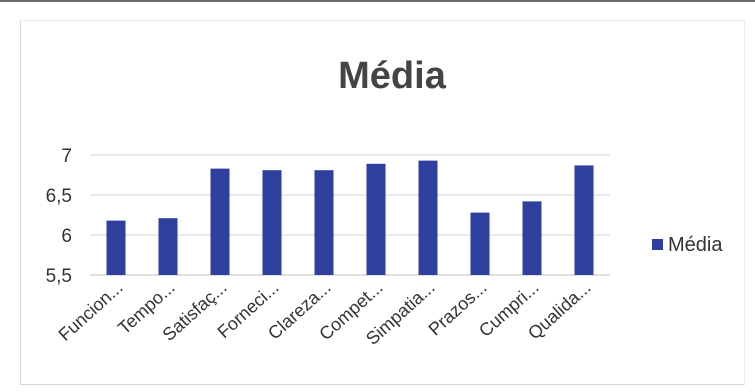 This screenshot has width=755, height=392. Describe the element at coordinates (66, 156) in the screenshot. I see `y-tick-label: 7` at that location.